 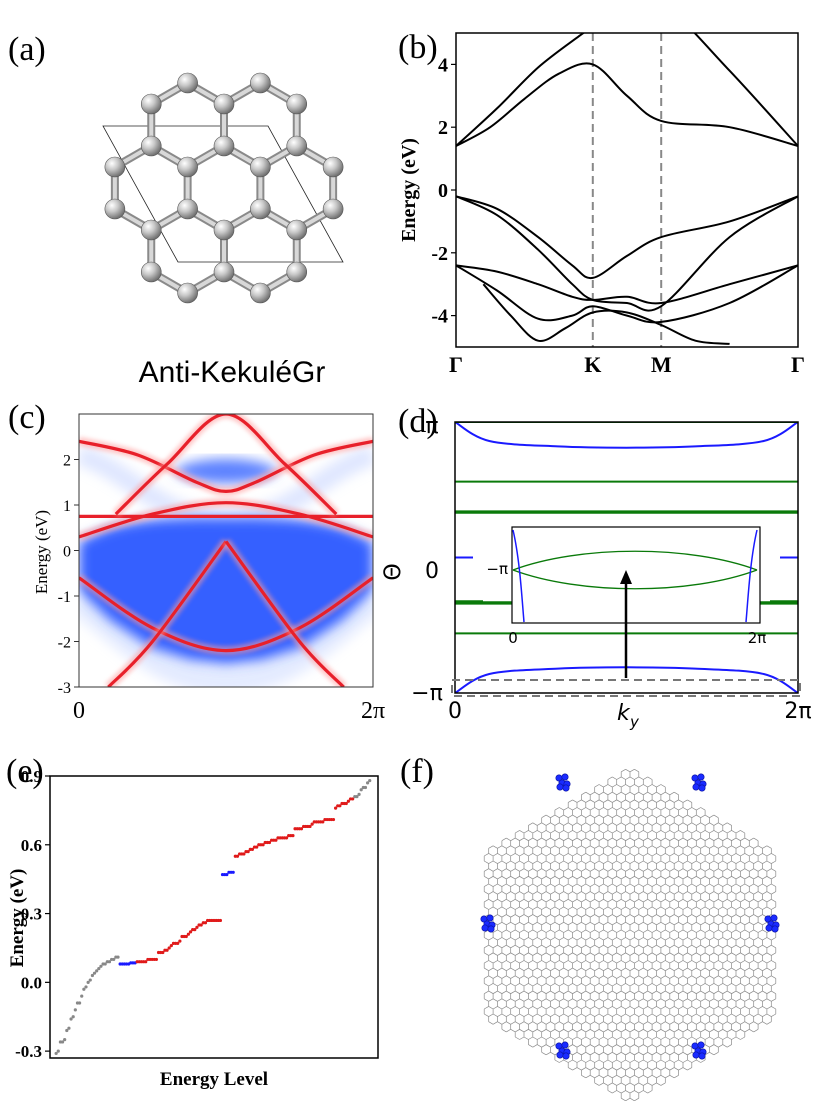 I want to click on inset-curves, so click(x=635, y=576).